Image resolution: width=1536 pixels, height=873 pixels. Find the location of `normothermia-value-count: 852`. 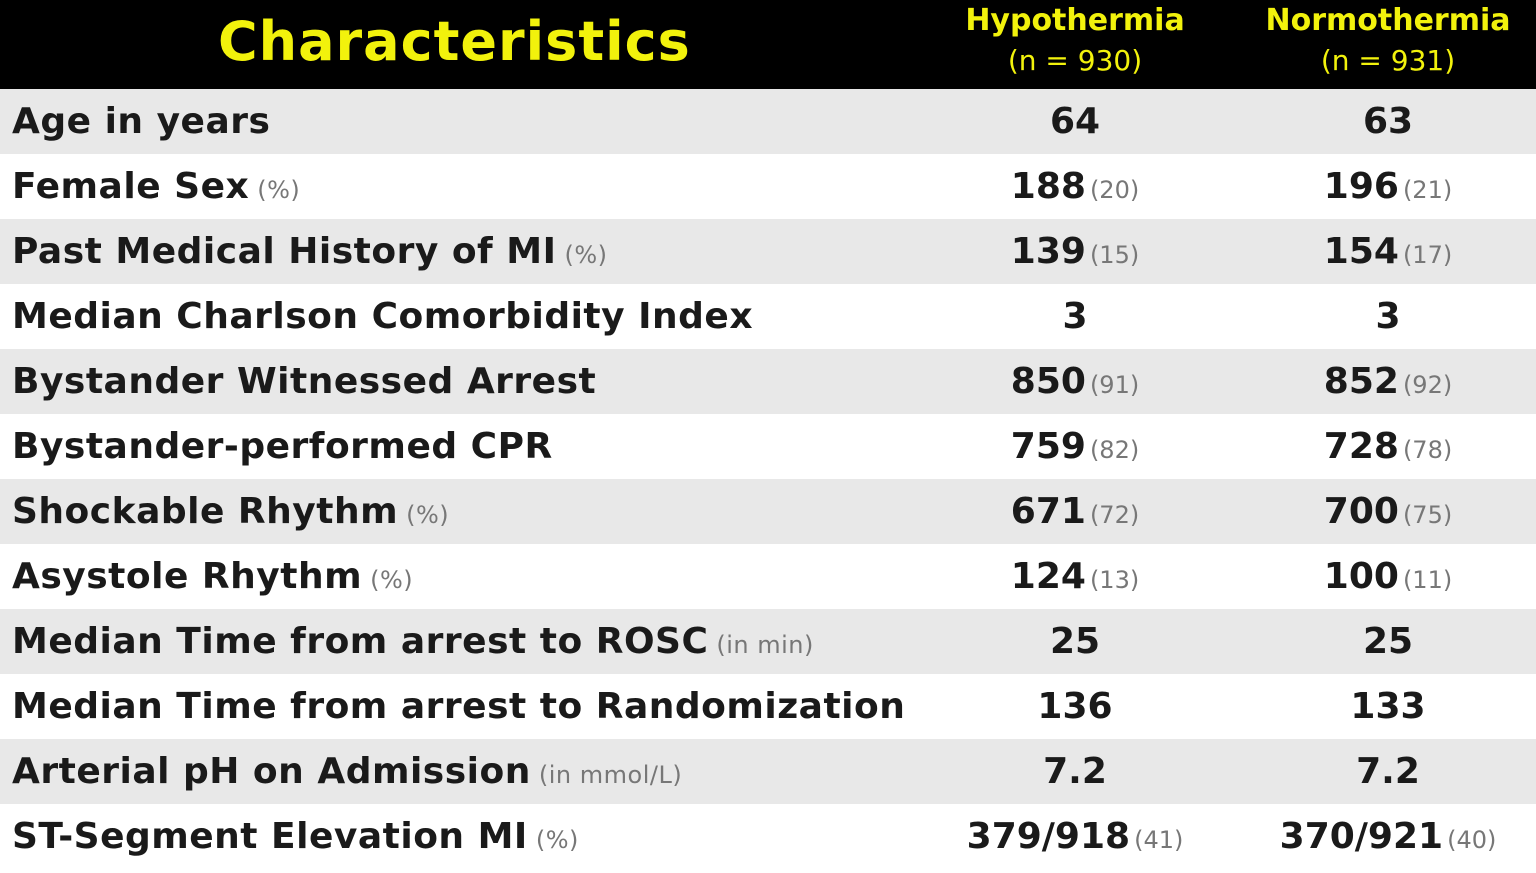

normothermia-value-count: 852 is located at coordinates (1361, 381).